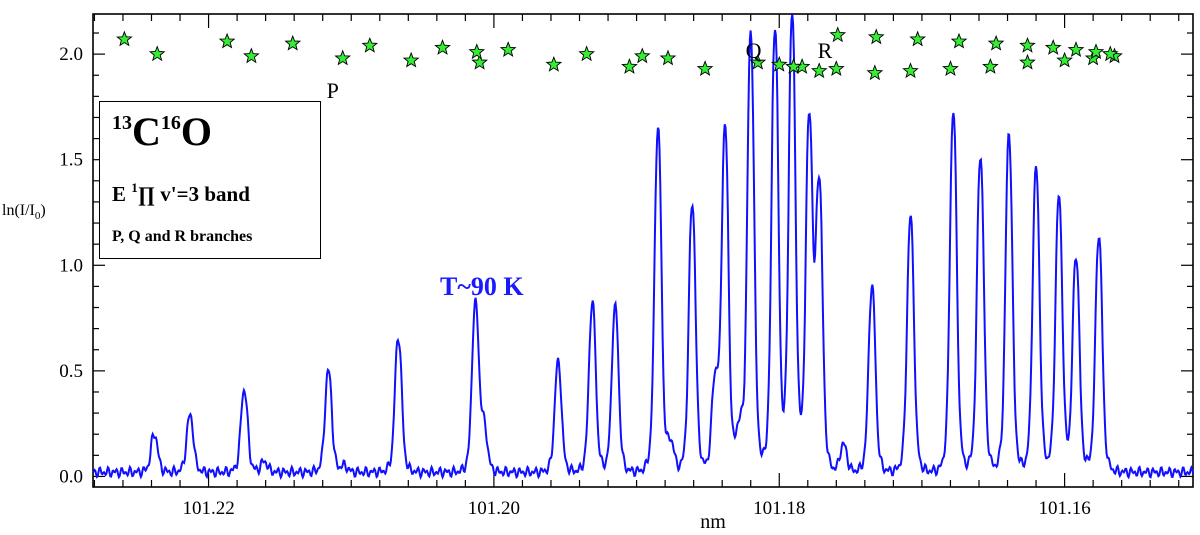 This screenshot has width=1200, height=535. I want to click on branches-text: P, Q and R branches, so click(182, 236).